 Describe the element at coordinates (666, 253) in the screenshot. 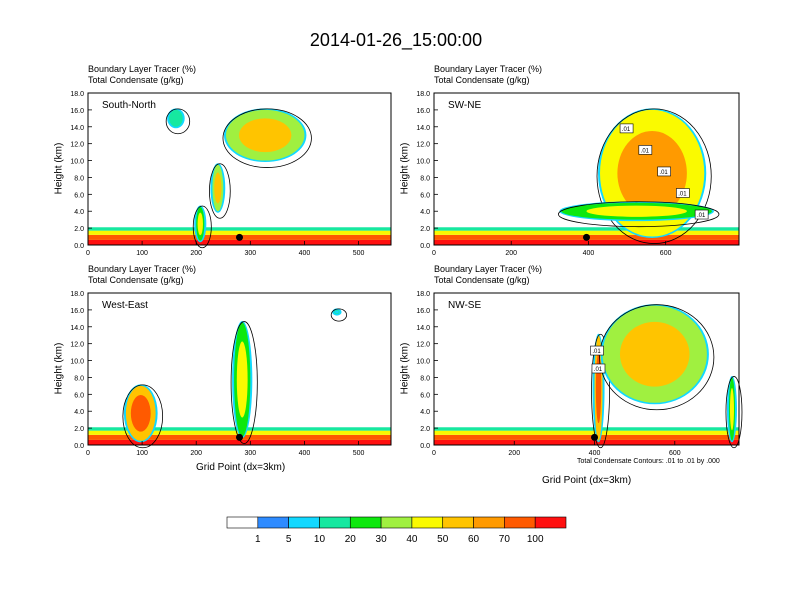

I see `x-tick-label: 600` at that location.